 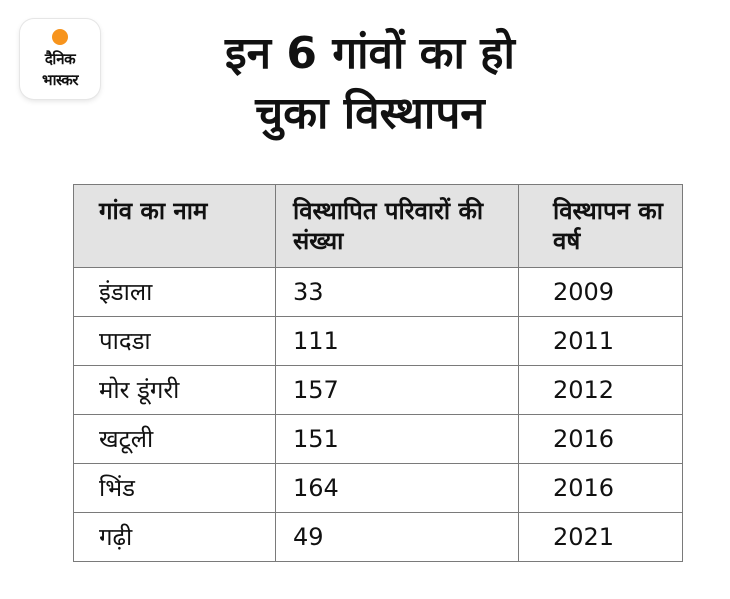 I want to click on table-row: इंडाला 33 2009, so click(x=378, y=292).